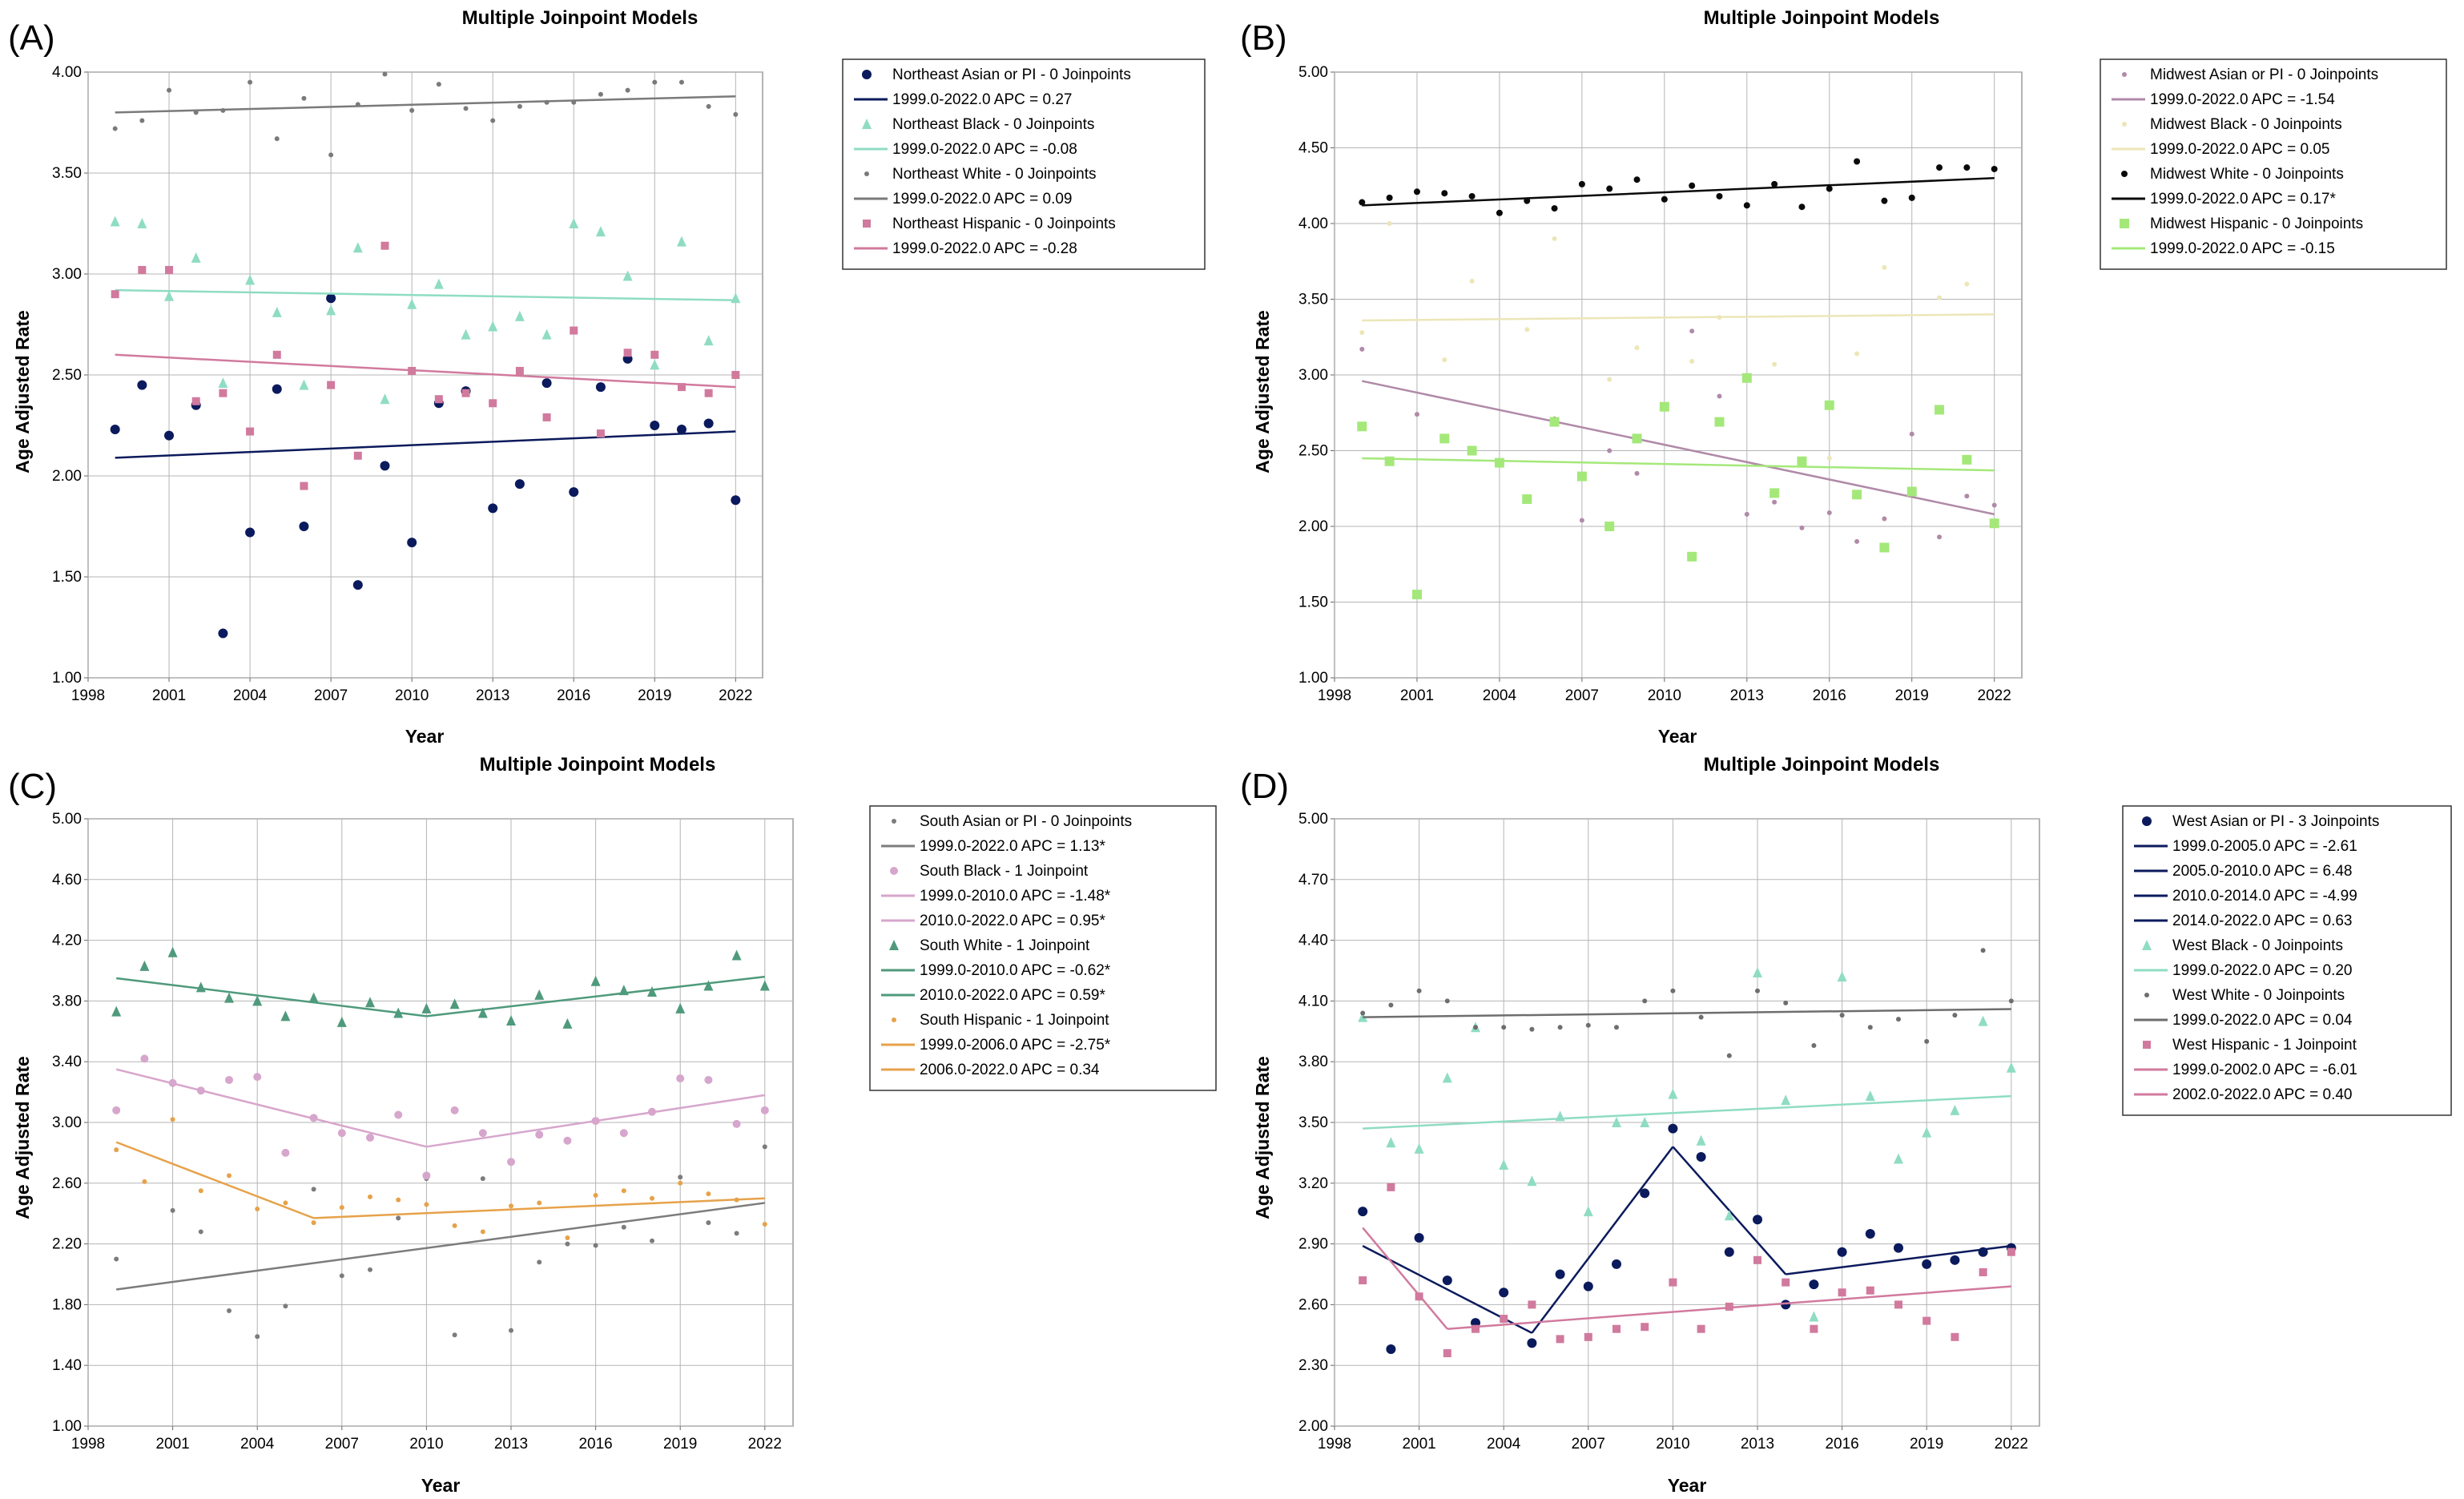 Image resolution: width=2464 pixels, height=1499 pixels. Describe the element at coordinates (1418, 1445) in the screenshot. I see `x-tick-label: 2001` at that location.